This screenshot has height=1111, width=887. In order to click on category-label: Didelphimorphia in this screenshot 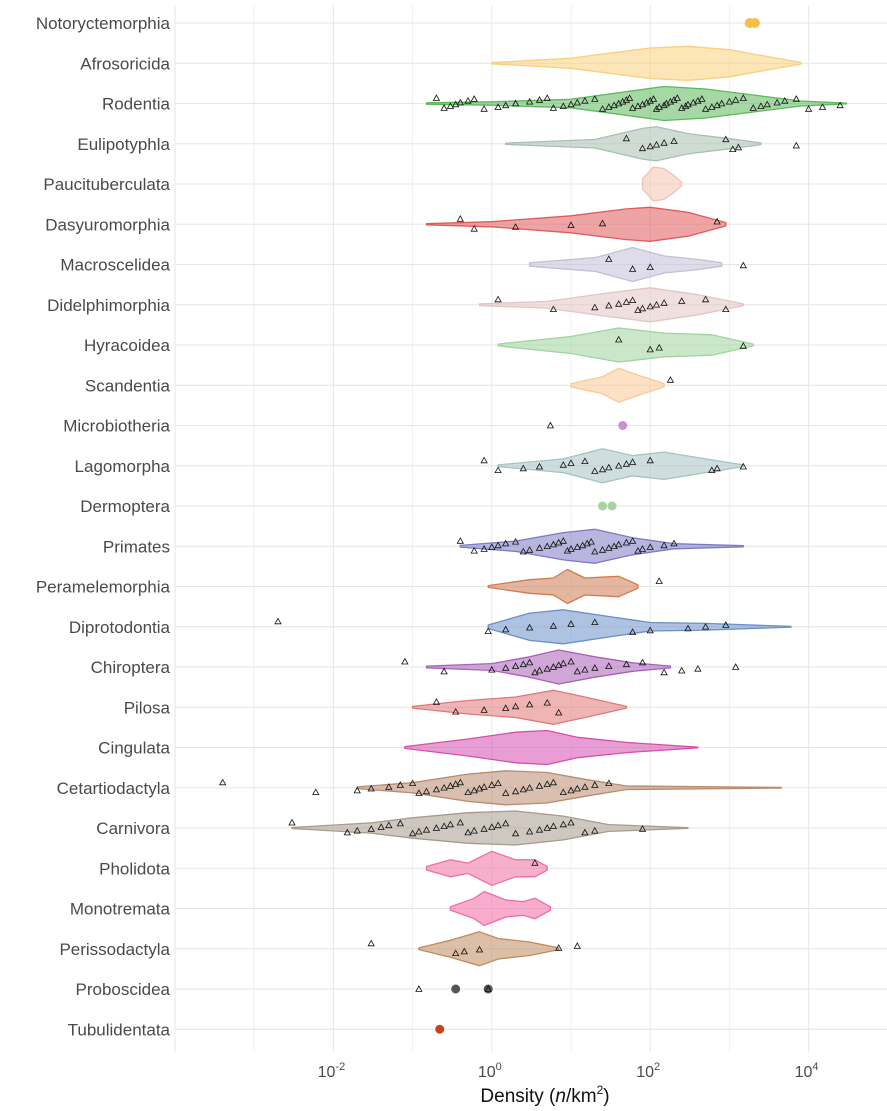, I will do `click(108, 305)`.